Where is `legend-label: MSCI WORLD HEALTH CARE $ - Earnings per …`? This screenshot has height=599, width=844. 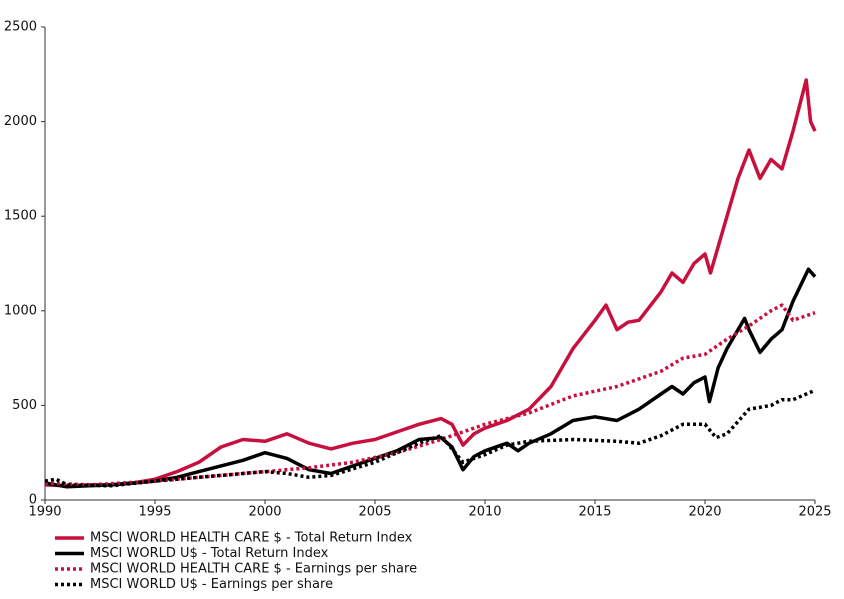 legend-label: MSCI WORLD HEALTH CARE $ - Earnings per … is located at coordinates (253, 569).